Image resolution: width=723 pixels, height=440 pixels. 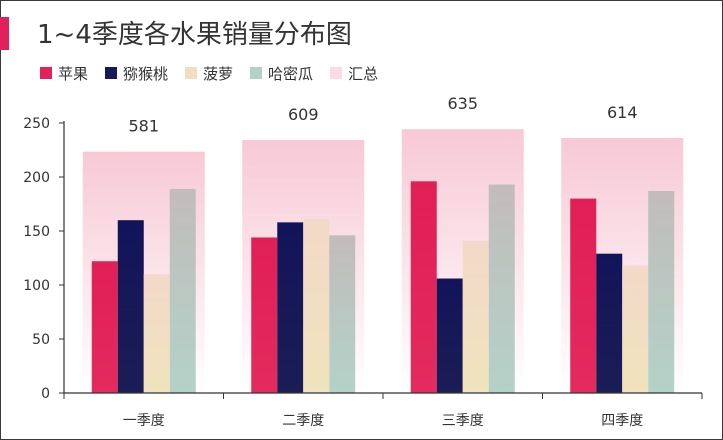 What do you see at coordinates (36, 232) in the screenshot?
I see `y-tick-label-3: 150` at bounding box center [36, 232].